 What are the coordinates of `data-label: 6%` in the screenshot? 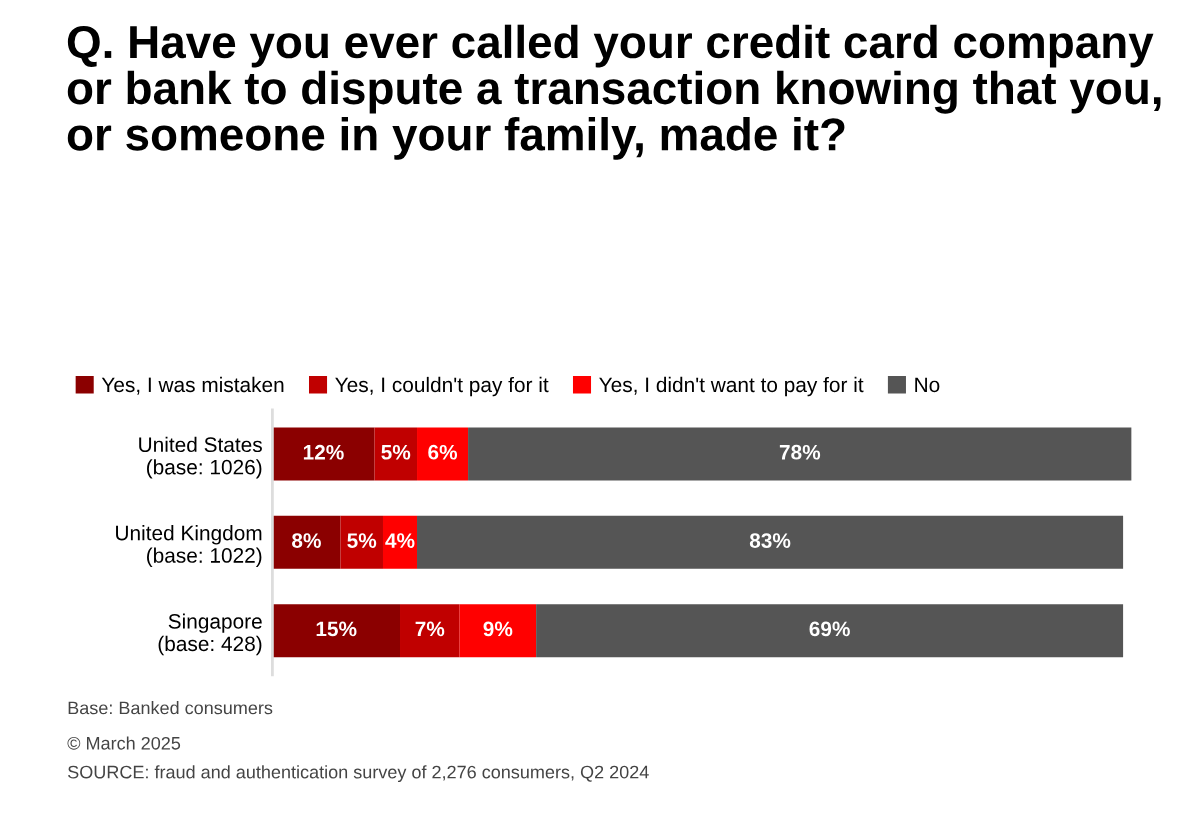 It's located at (443, 452).